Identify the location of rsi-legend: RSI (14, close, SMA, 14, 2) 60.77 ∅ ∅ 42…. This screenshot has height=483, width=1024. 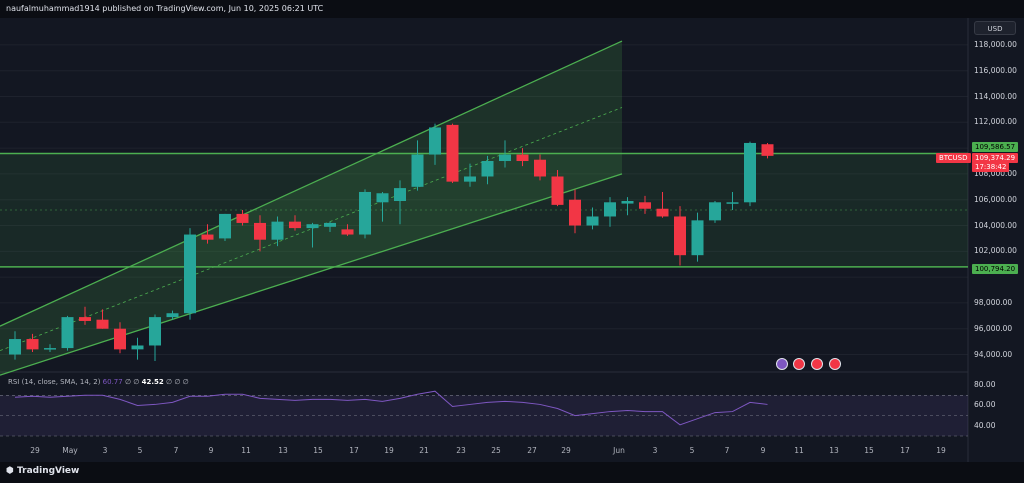
(98, 382).